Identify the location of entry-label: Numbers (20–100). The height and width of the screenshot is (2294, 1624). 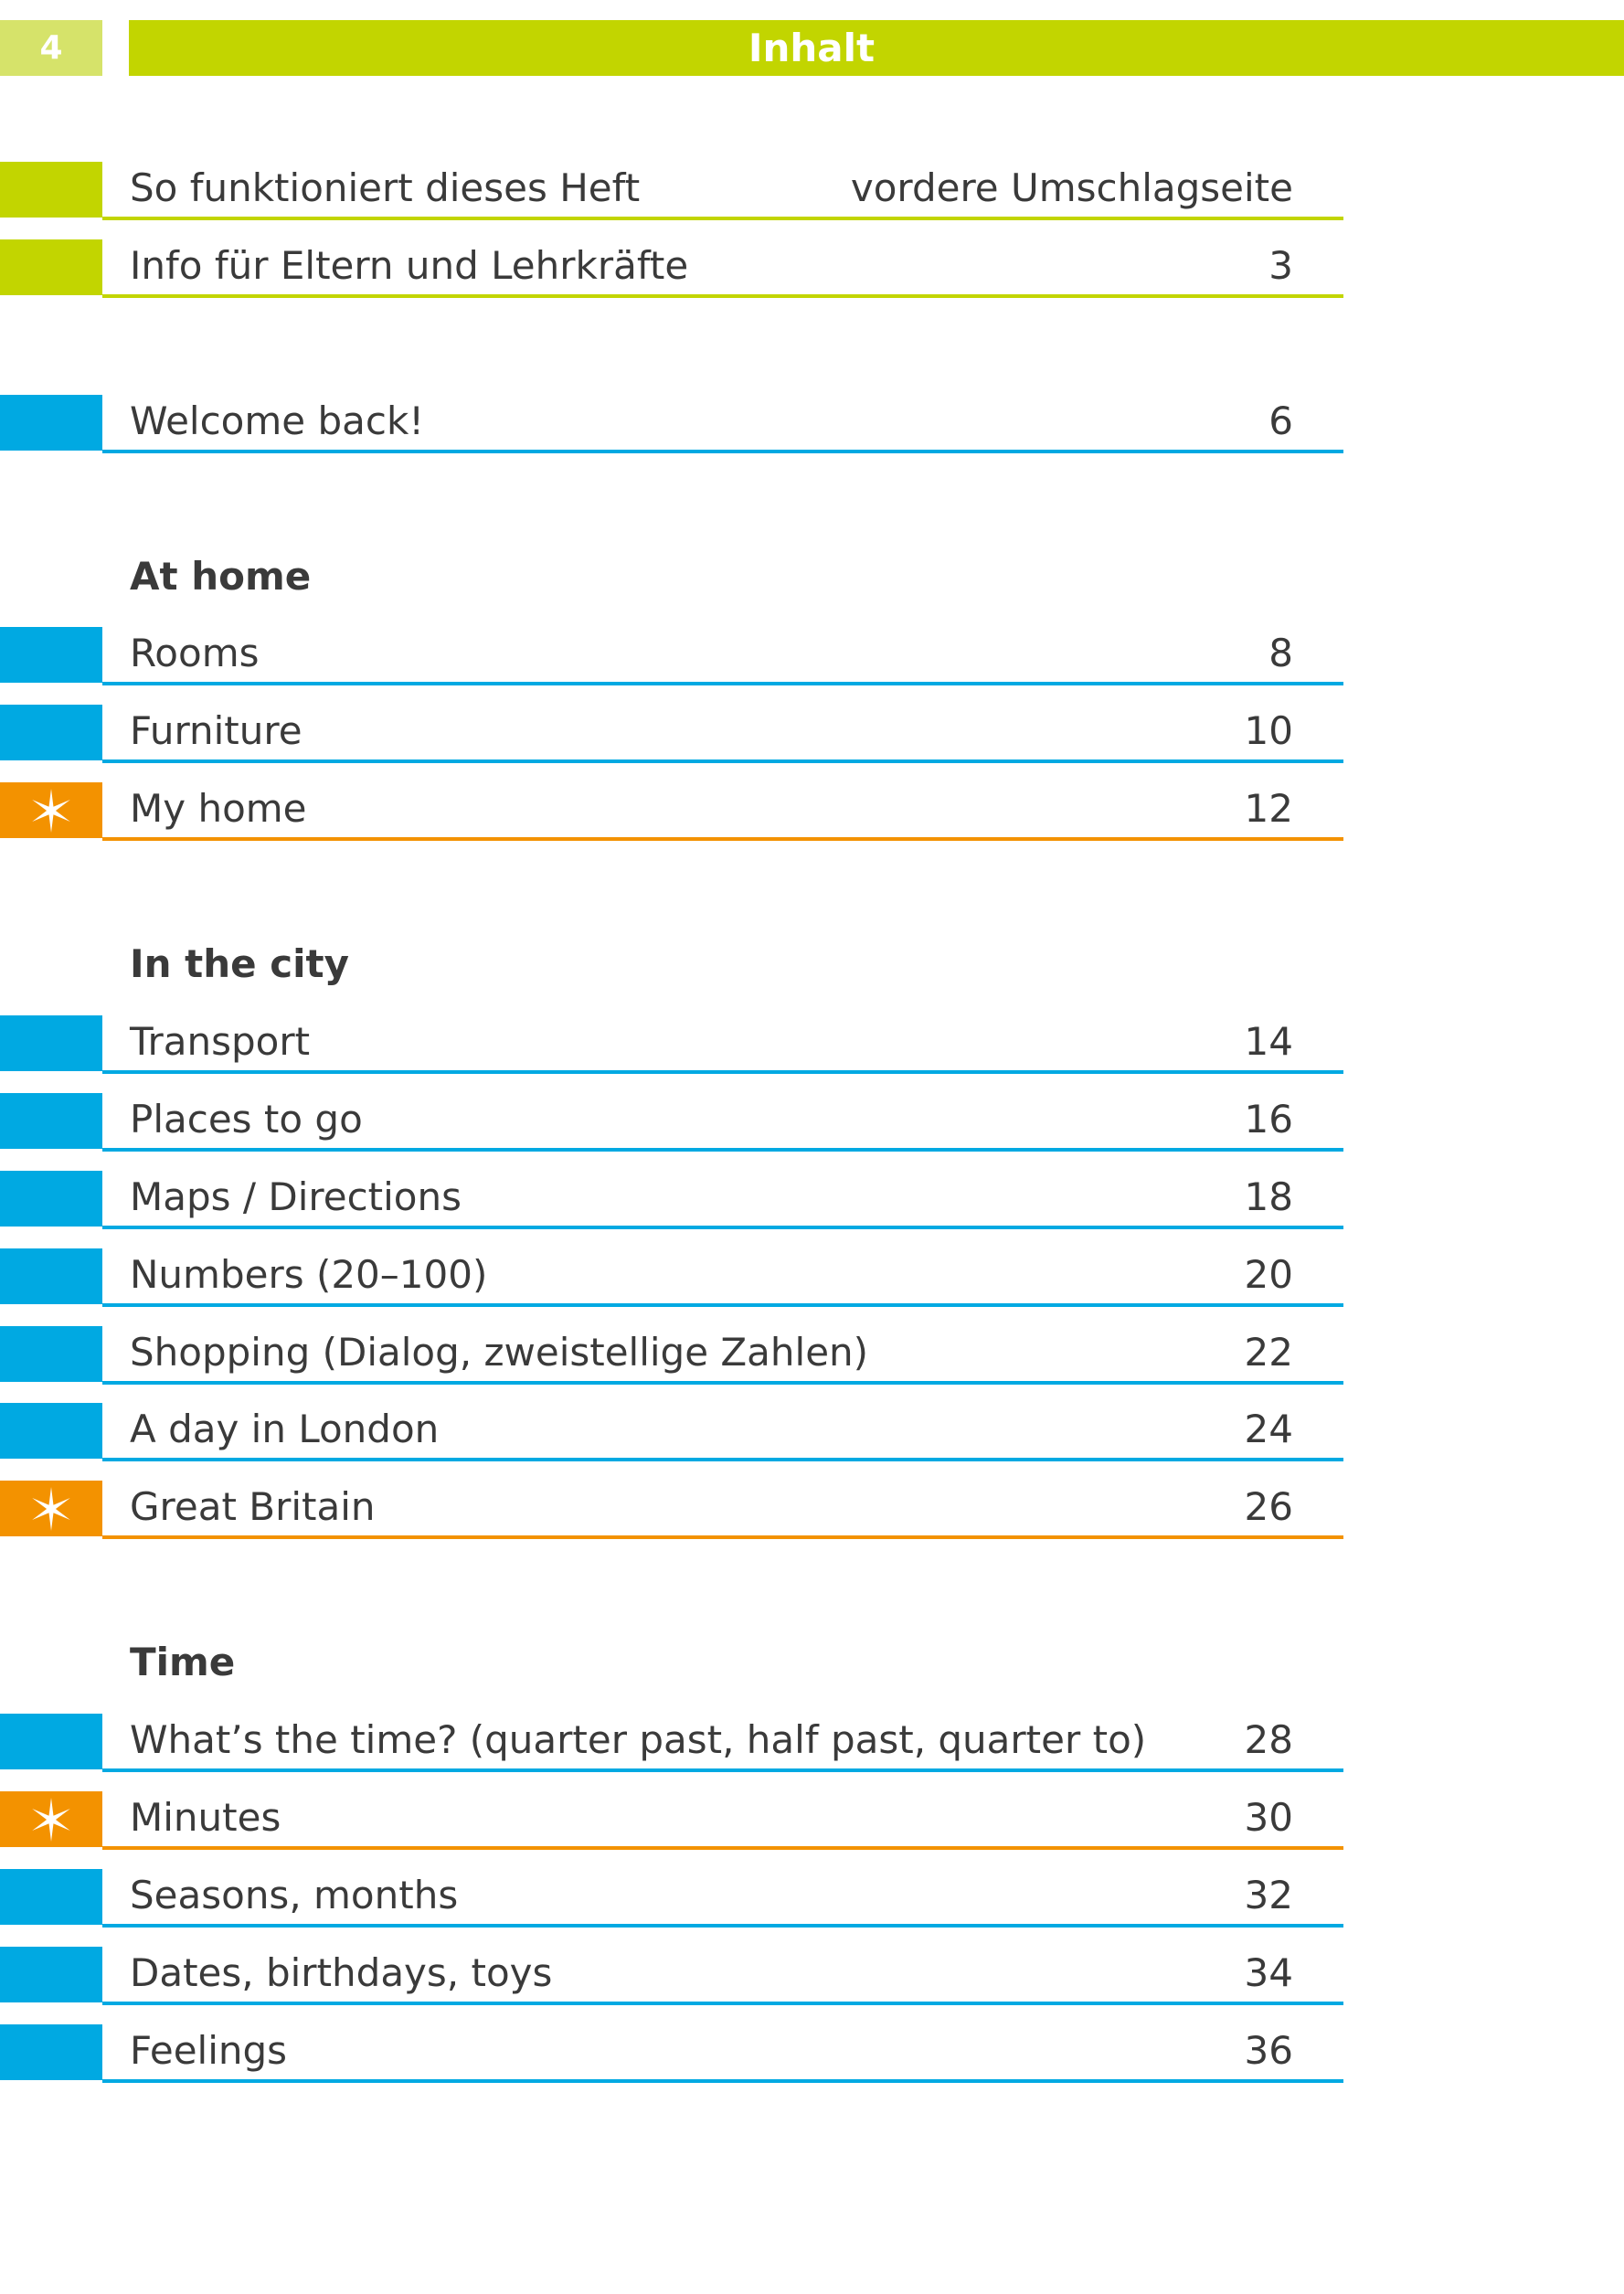
(309, 1274).